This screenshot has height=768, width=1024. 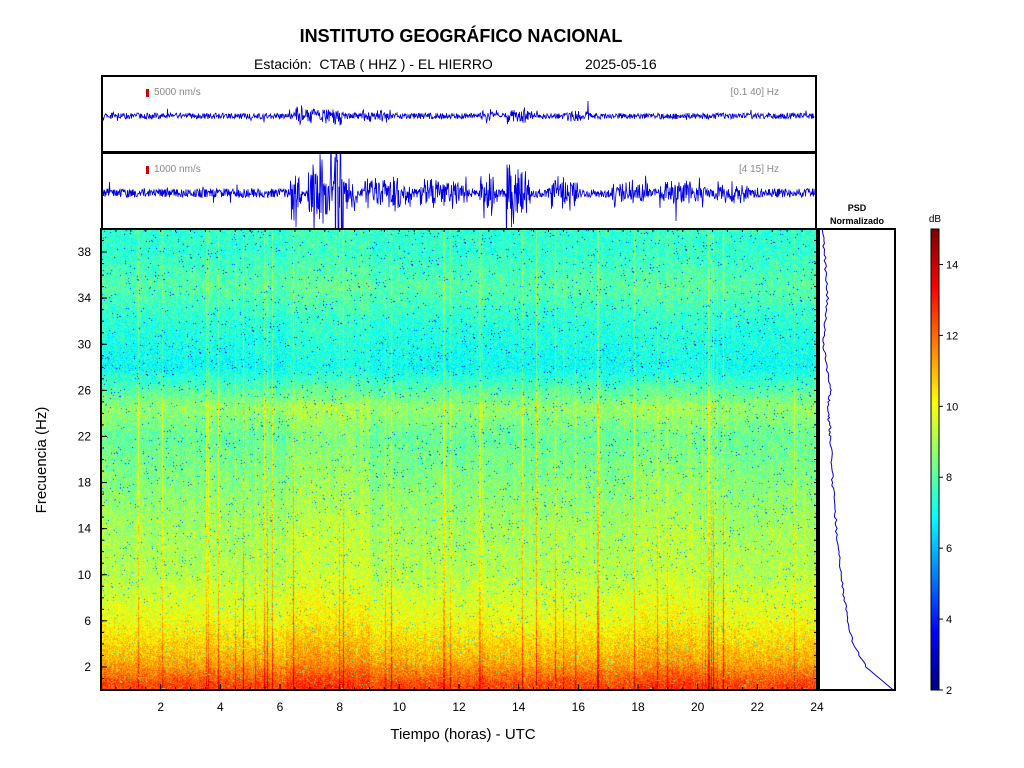 I want to click on psd-title-line1: PSD, so click(x=857, y=208).